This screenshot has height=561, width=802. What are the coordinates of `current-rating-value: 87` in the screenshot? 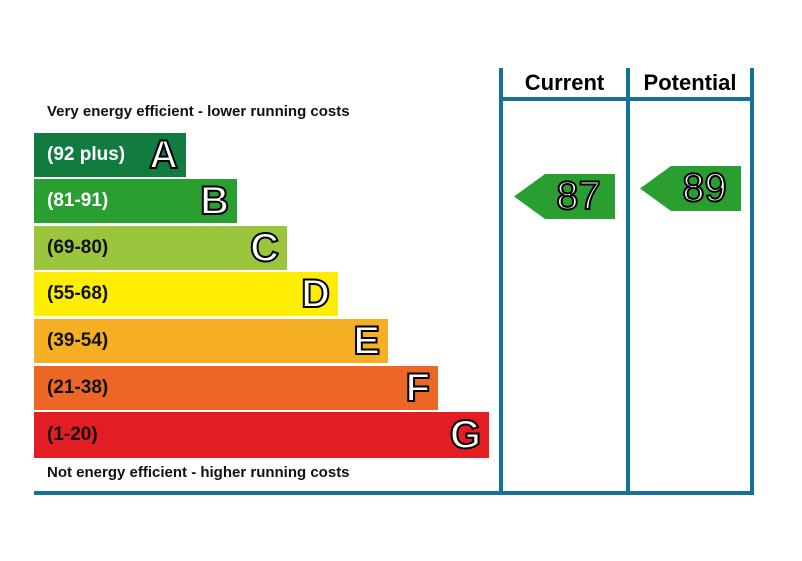 It's located at (578, 196).